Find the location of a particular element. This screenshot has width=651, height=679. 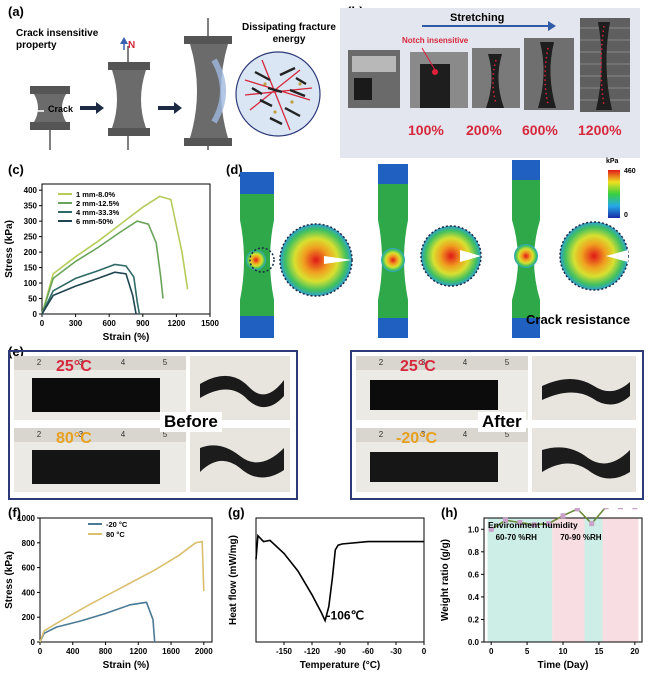

specimen-crack-dissipation is located at coordinates (208, 84).